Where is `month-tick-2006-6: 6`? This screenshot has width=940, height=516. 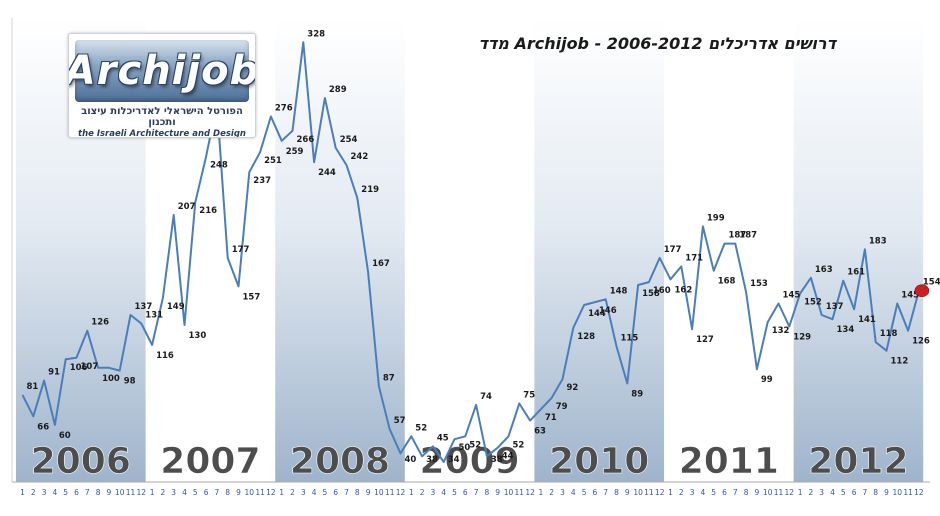
month-tick-2006-6: 6 is located at coordinates (76, 492).